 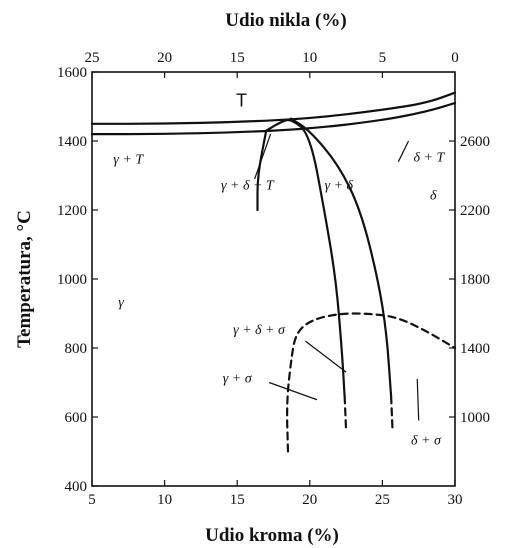 What do you see at coordinates (475, 280) in the screenshot?
I see `right-tick-label: 1800` at bounding box center [475, 280].